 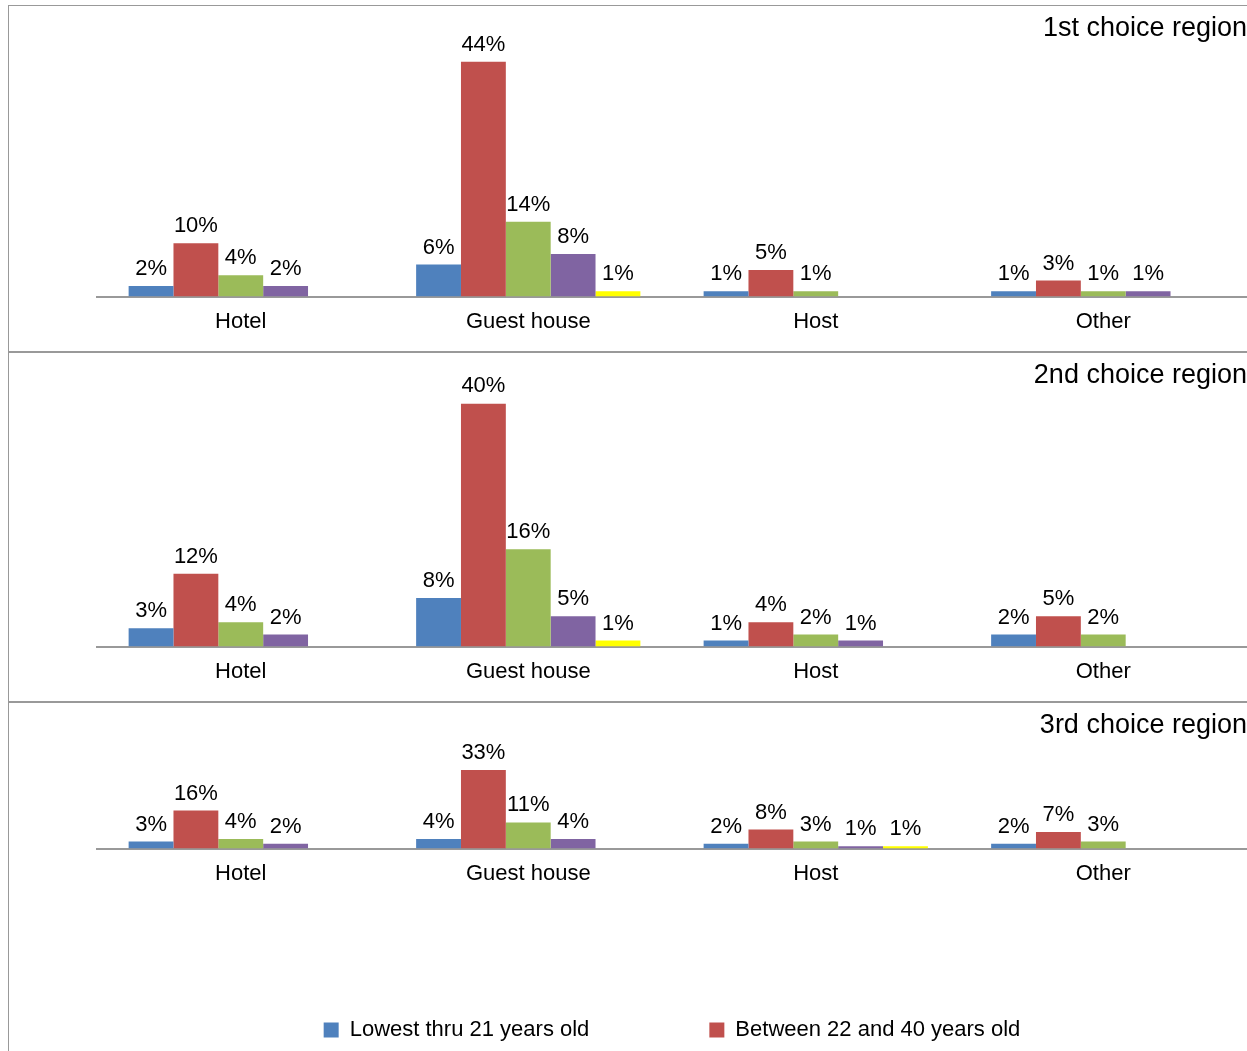 What do you see at coordinates (878, 1029) in the screenshot?
I see `legend-label: Between 22 and 40 years old` at bounding box center [878, 1029].